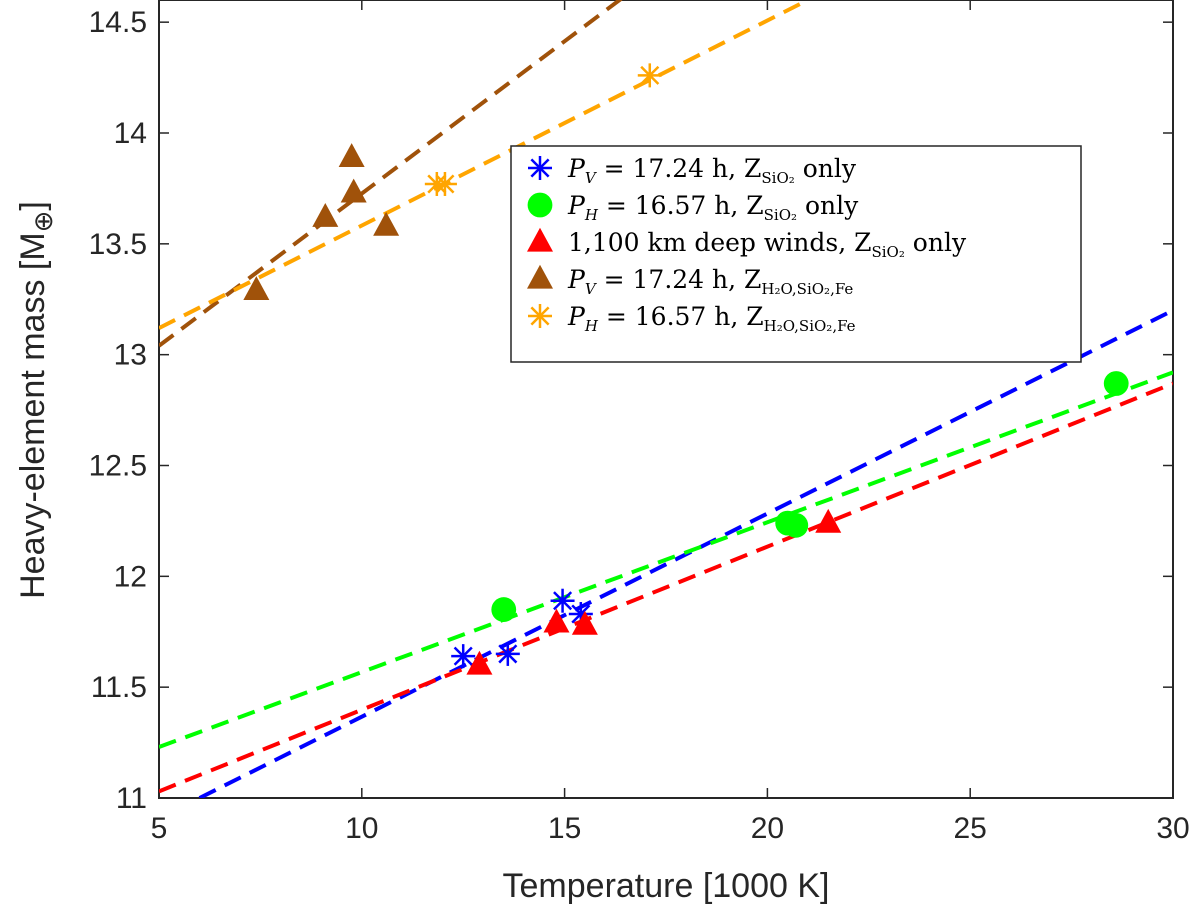  Describe the element at coordinates (713, 207) in the screenshot. I see `legend-label-PH_SiO2: PH = 16.57 h, ZSiO₂ only` at that location.